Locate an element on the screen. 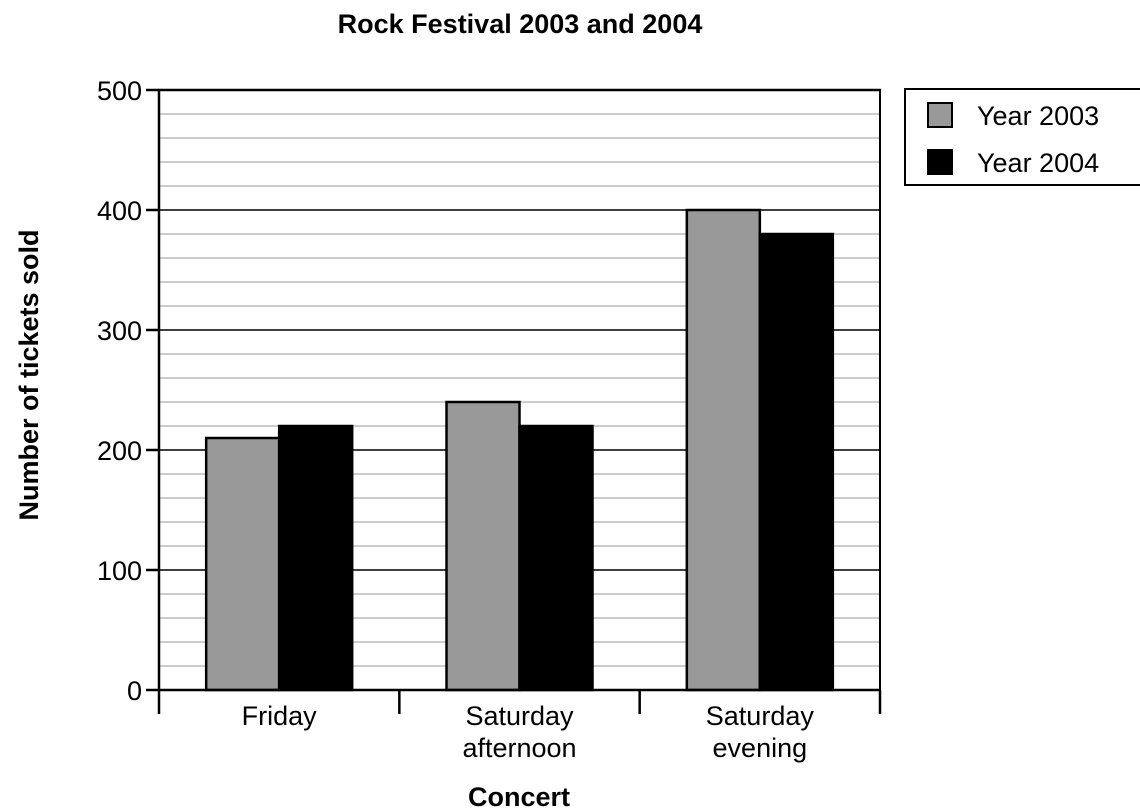  chart-title: Rock Festival 2003 and 2004 is located at coordinates (520, 24).